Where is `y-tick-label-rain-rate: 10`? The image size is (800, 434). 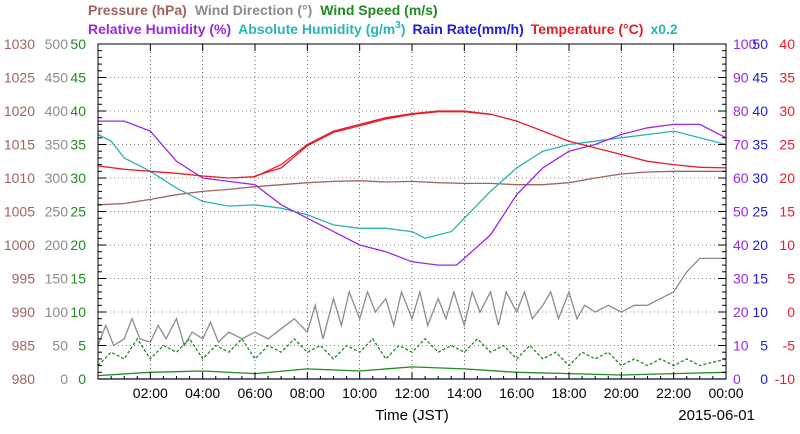
y-tick-label-rain-rate: 10 is located at coordinates (760, 312).